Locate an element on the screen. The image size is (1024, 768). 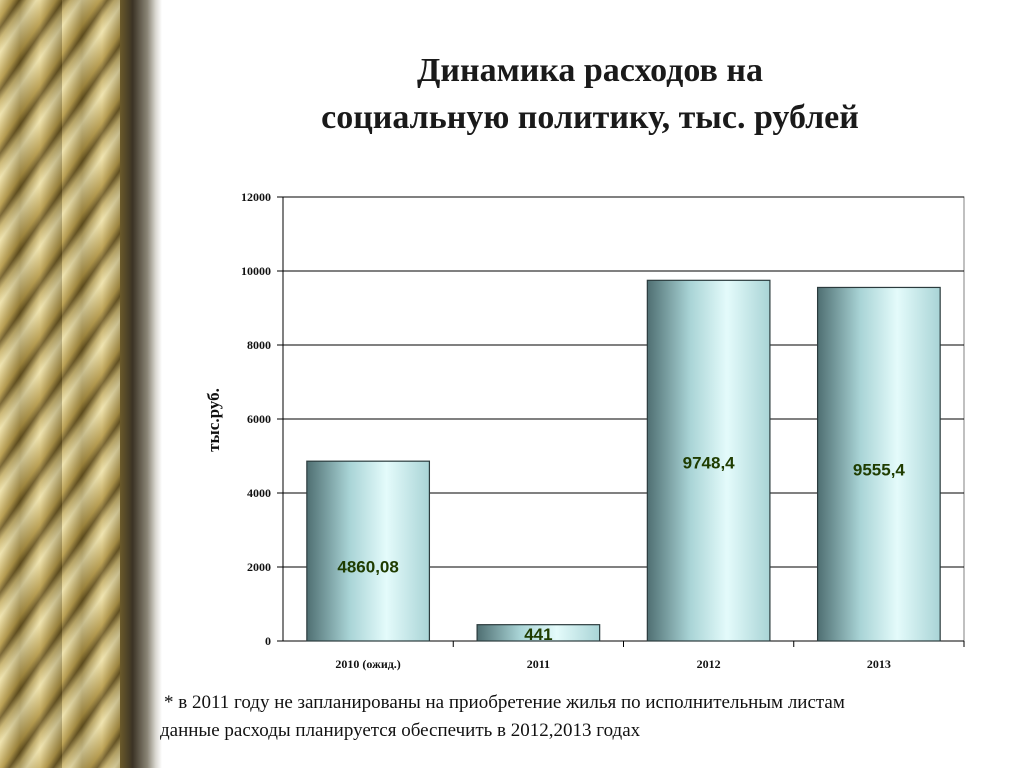
x-tick-label: 2011 is located at coordinates (538, 664).